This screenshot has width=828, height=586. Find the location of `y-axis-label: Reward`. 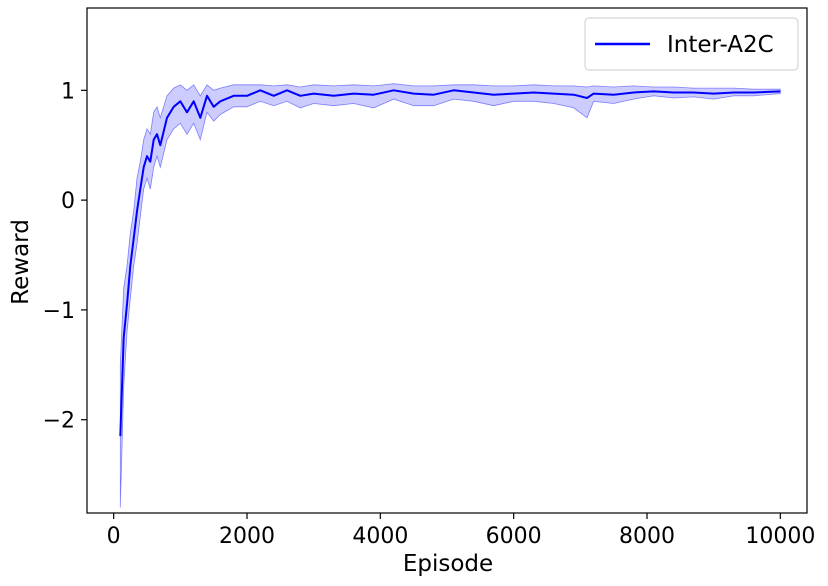

y-axis-label: Reward is located at coordinates (21, 262).